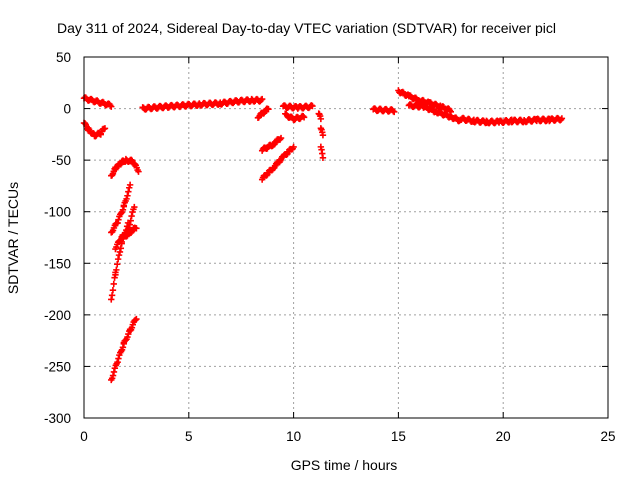  I want to click on y-tick-label: 0, so click(67, 109).